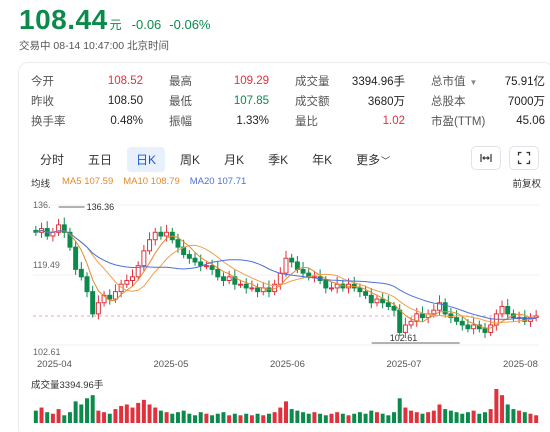  Describe the element at coordinates (393, 121) in the screenshot. I see `quote-value: 1.02` at that location.